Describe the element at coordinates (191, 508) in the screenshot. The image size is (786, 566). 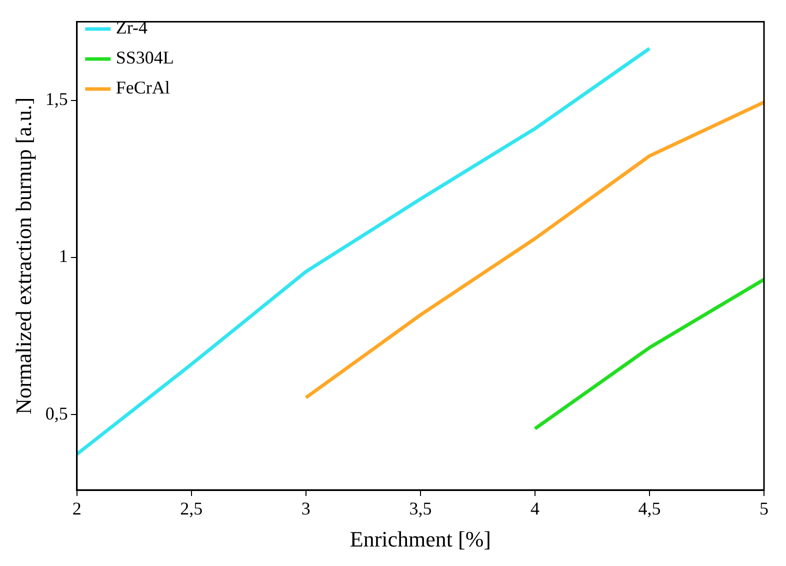
I see `x-tick-label: 2,5` at that location.